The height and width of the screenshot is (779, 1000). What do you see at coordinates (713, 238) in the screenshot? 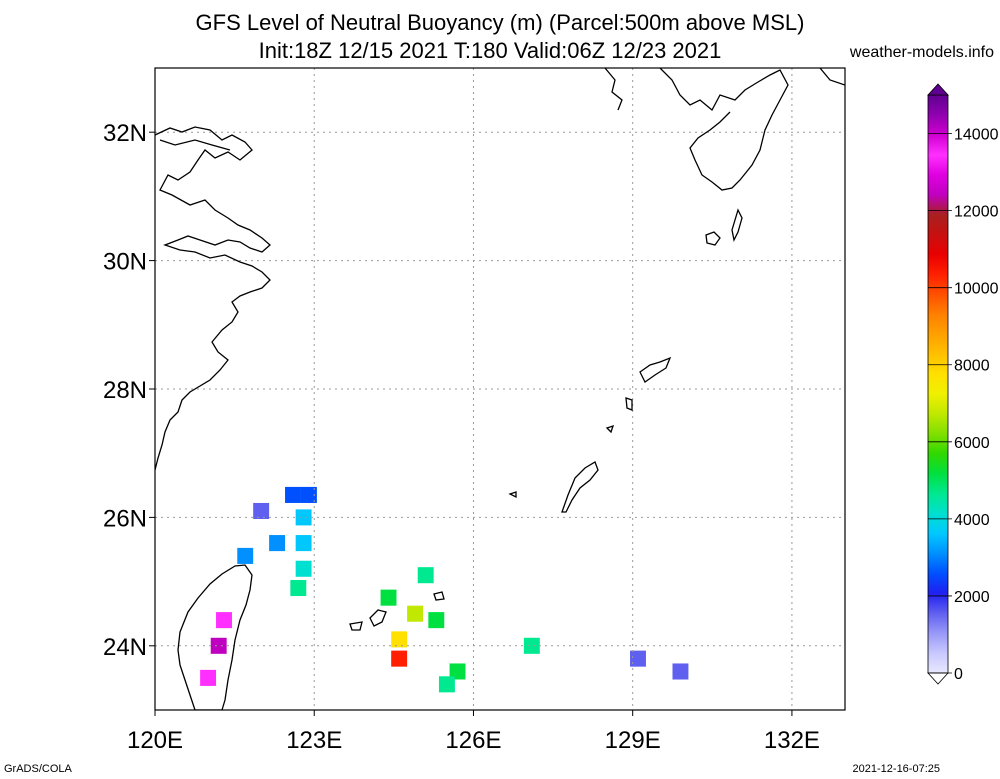
I see `island-yakushima` at bounding box center [713, 238].